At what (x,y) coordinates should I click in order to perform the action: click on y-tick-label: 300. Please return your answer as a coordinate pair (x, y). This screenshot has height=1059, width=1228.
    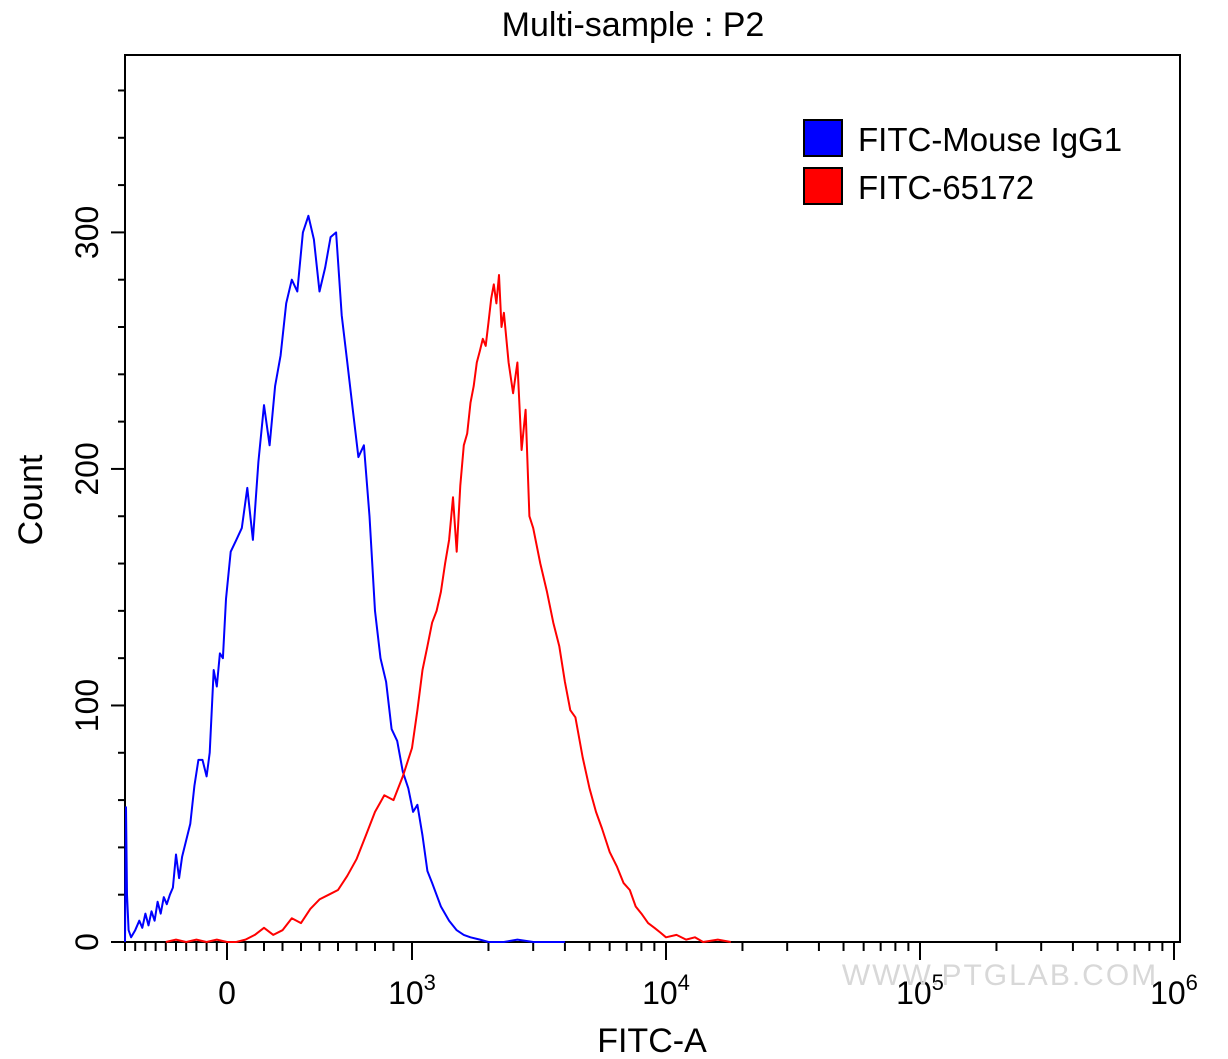
    Looking at the image, I should click on (87, 232).